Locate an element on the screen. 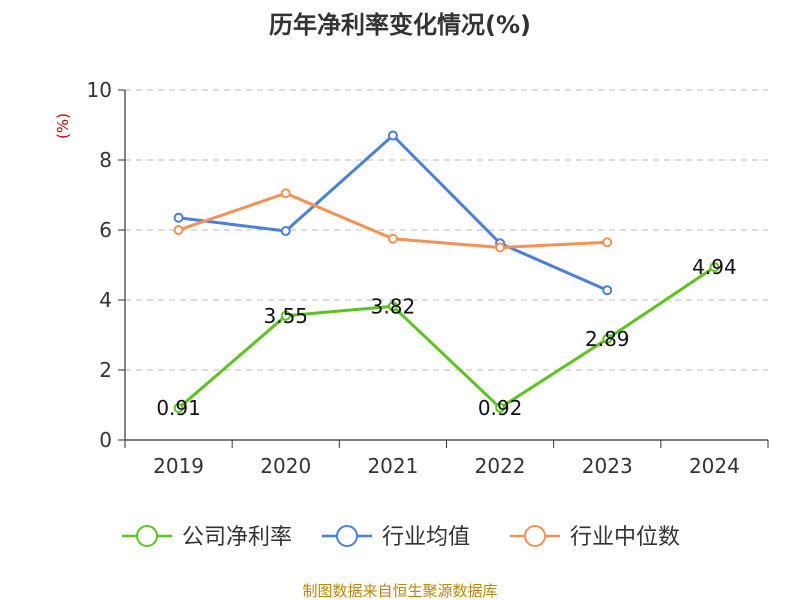  legend-item-2: 行业中位数 is located at coordinates (595, 537).